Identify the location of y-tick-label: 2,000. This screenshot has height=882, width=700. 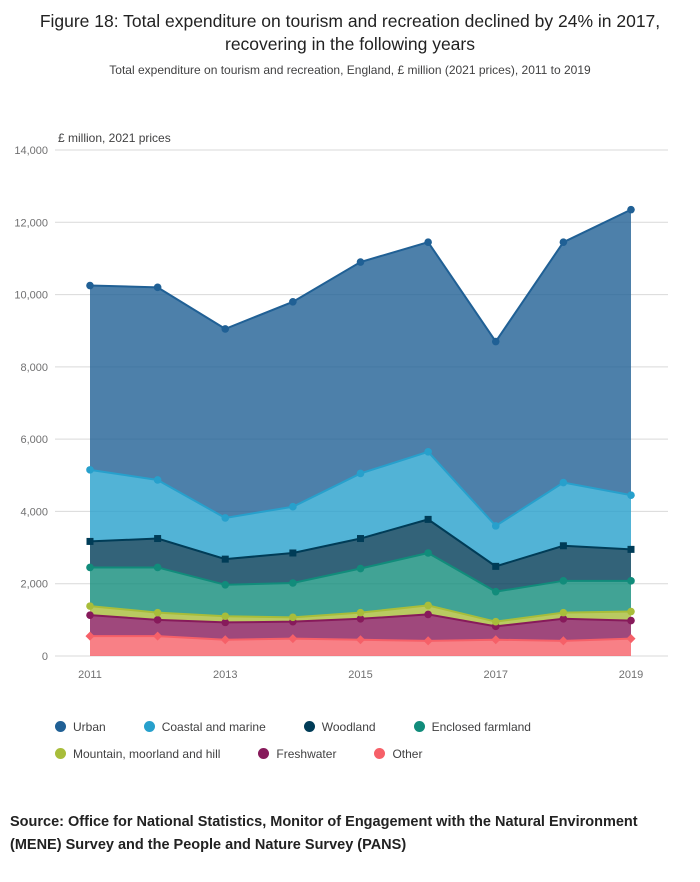
(34, 584).